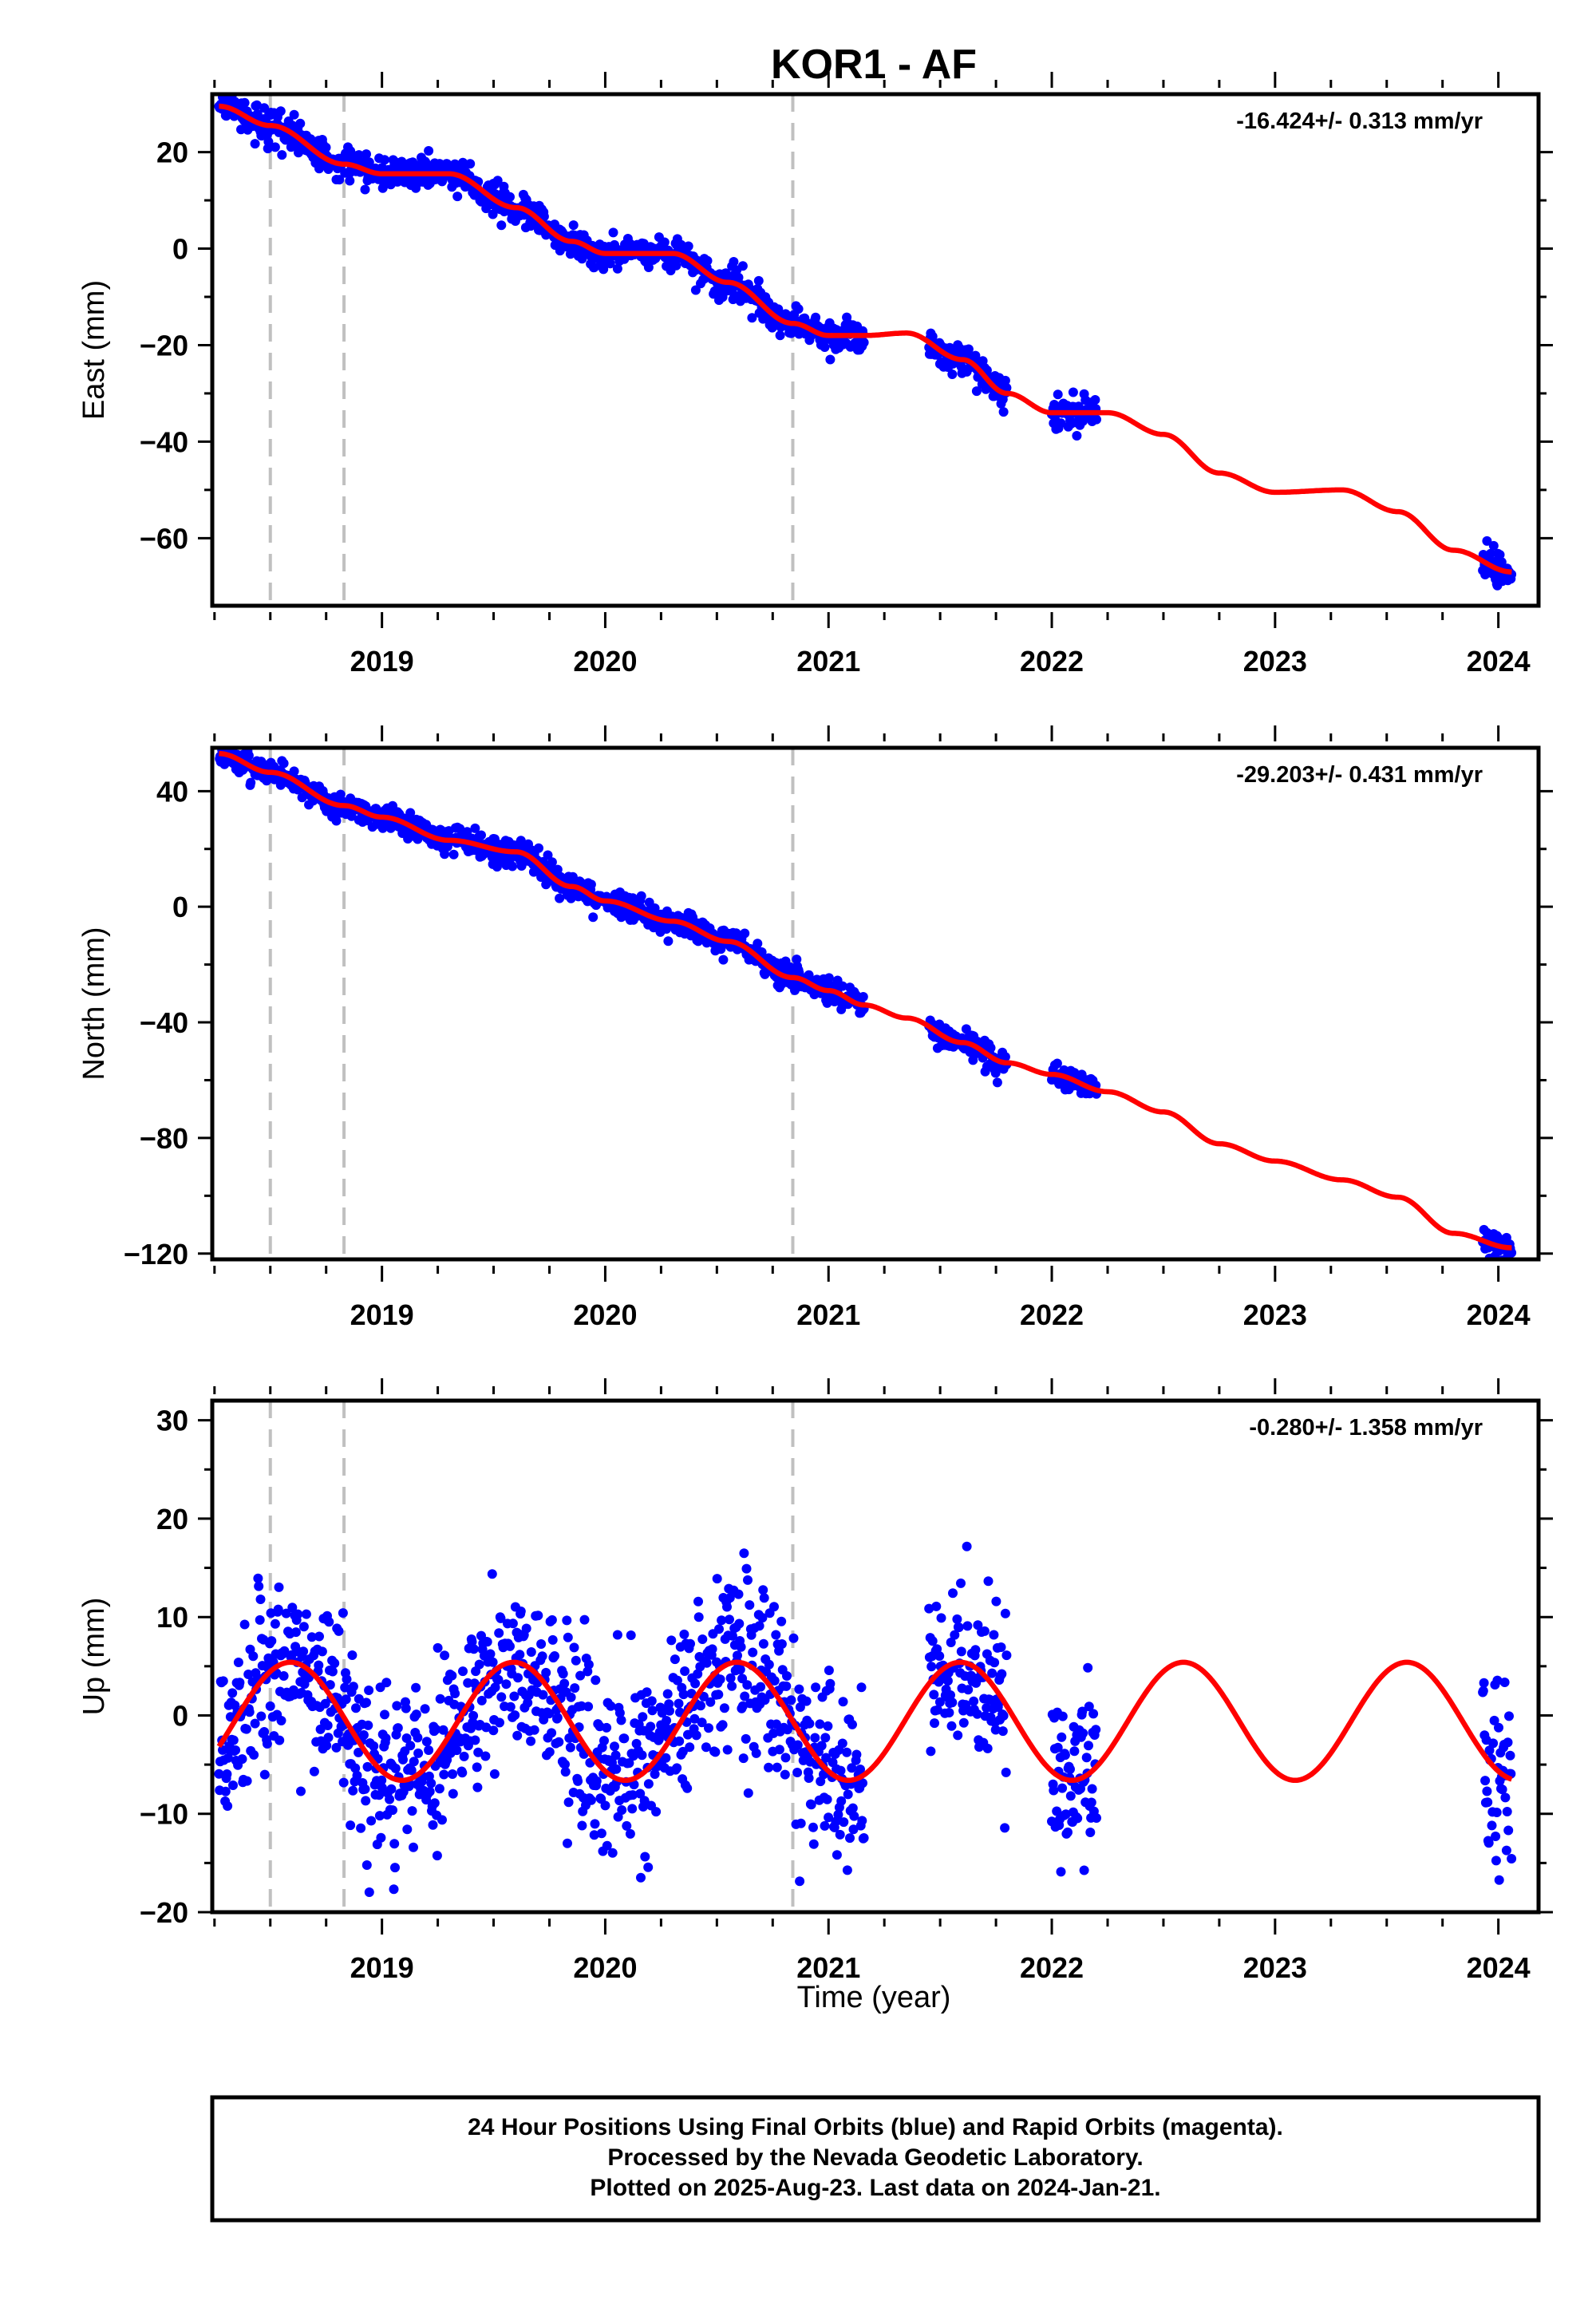  What do you see at coordinates (1275, 1314) in the screenshot?
I see `x-tick-label: 2023` at bounding box center [1275, 1314].